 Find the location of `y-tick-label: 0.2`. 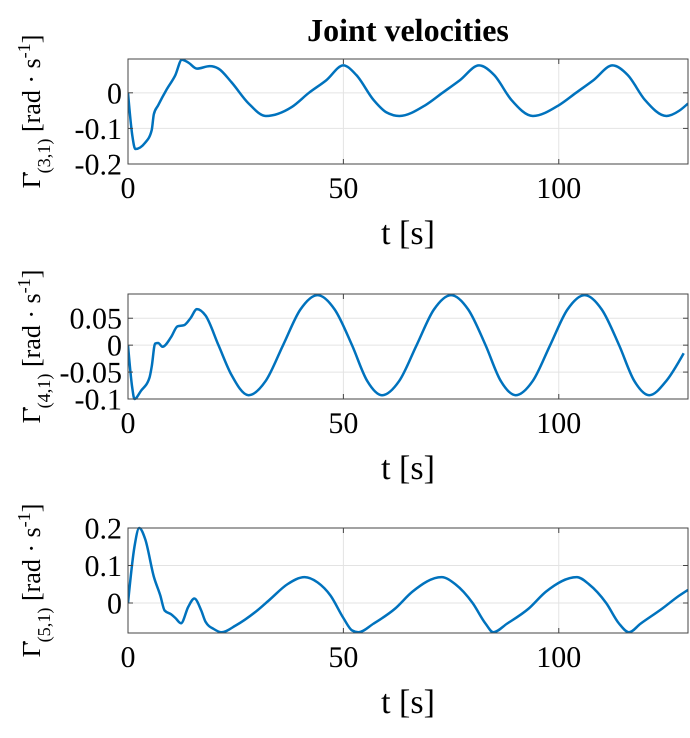

y-tick-label: 0.2 is located at coordinates (103, 529).